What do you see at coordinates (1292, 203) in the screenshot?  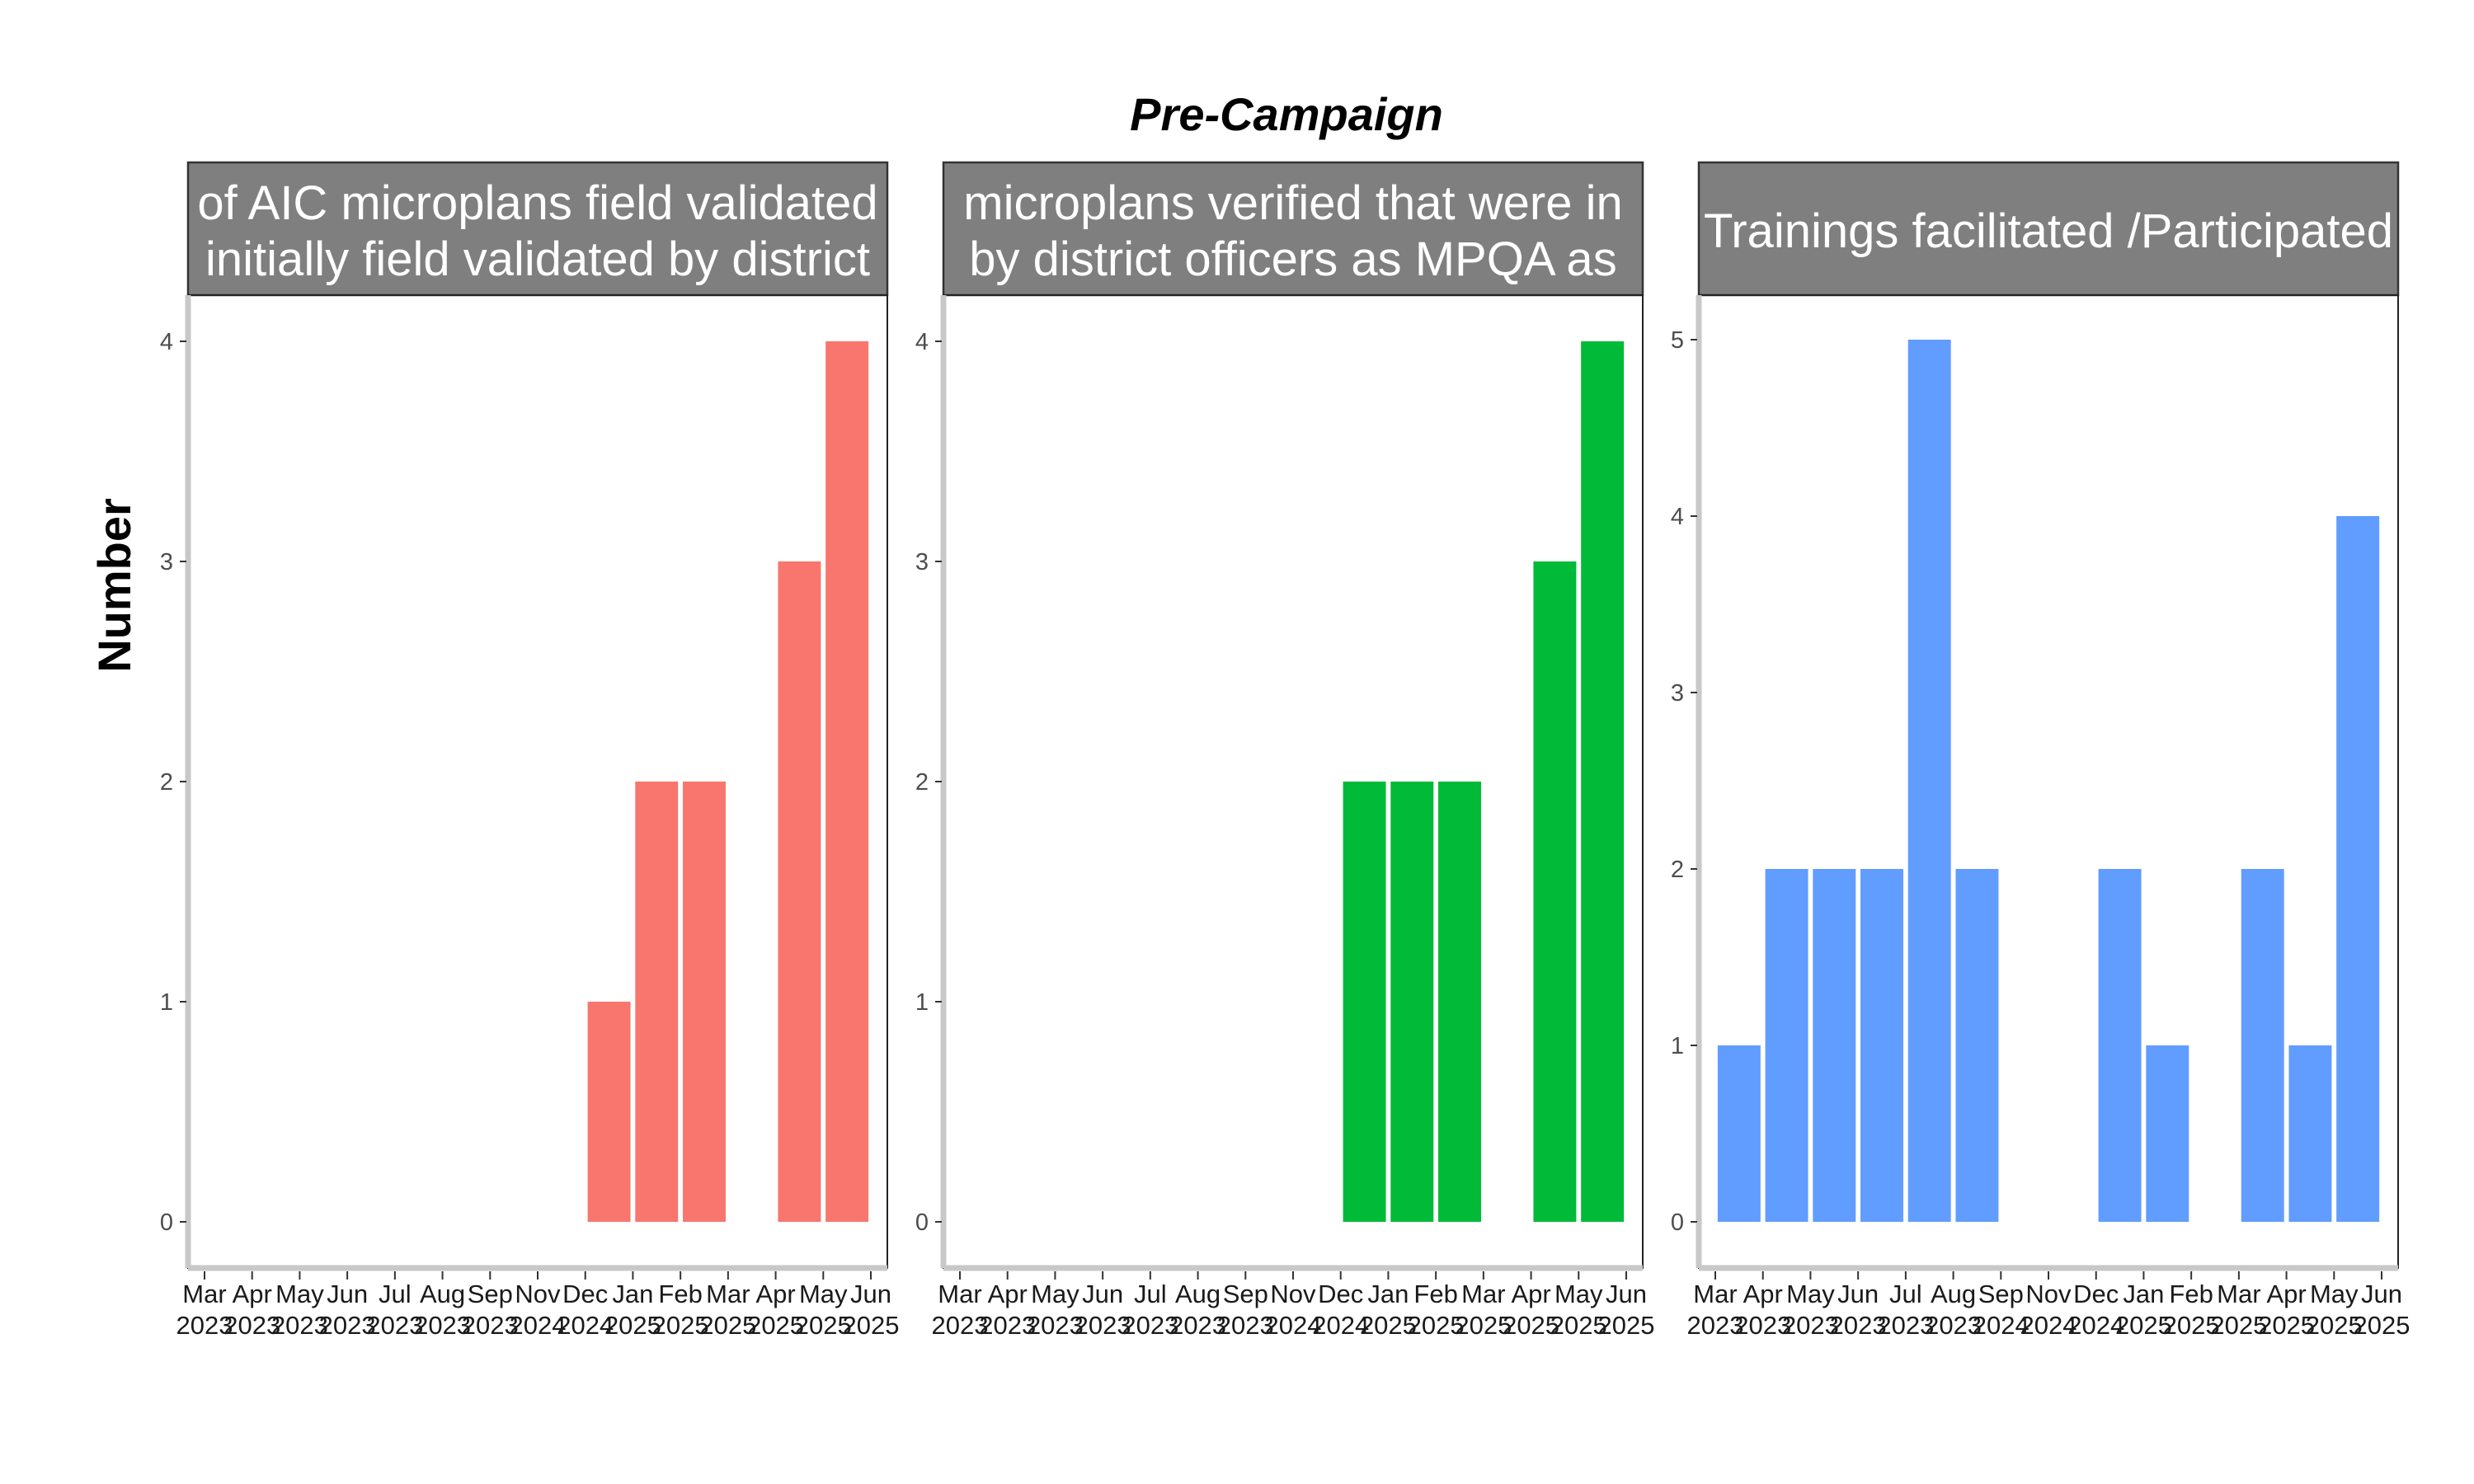 I see `facet-strip-label: microplans verified that were in` at bounding box center [1292, 203].